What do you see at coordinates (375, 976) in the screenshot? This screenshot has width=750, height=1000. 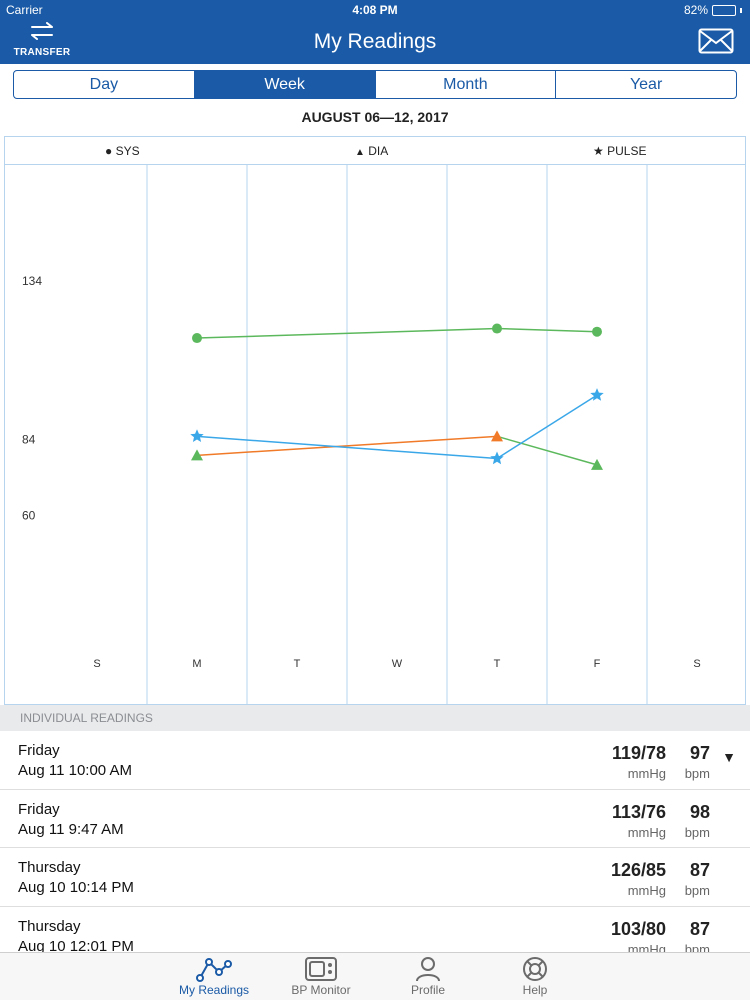 I see `tab-bar: My Readings BP Monitor Profile Help` at bounding box center [375, 976].